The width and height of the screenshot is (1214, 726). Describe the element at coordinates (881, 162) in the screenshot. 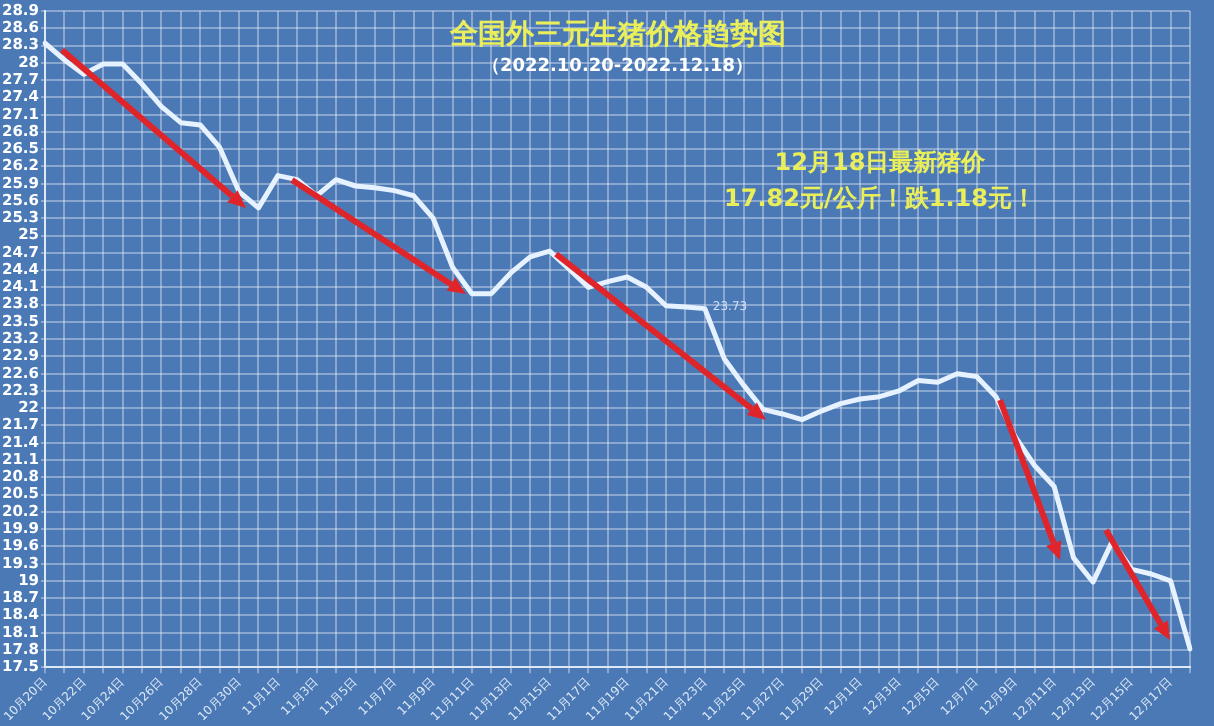

I see `annotation: 12月18日最新猪价` at that location.